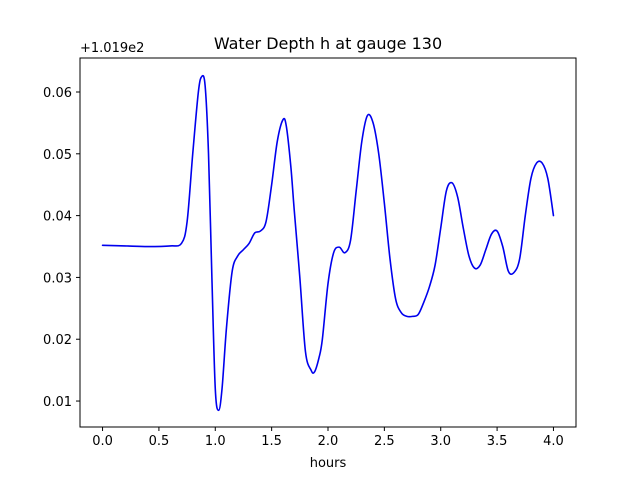 The height and width of the screenshot is (480, 640). Describe the element at coordinates (328, 463) in the screenshot. I see `x-axis-label: hours` at that location.